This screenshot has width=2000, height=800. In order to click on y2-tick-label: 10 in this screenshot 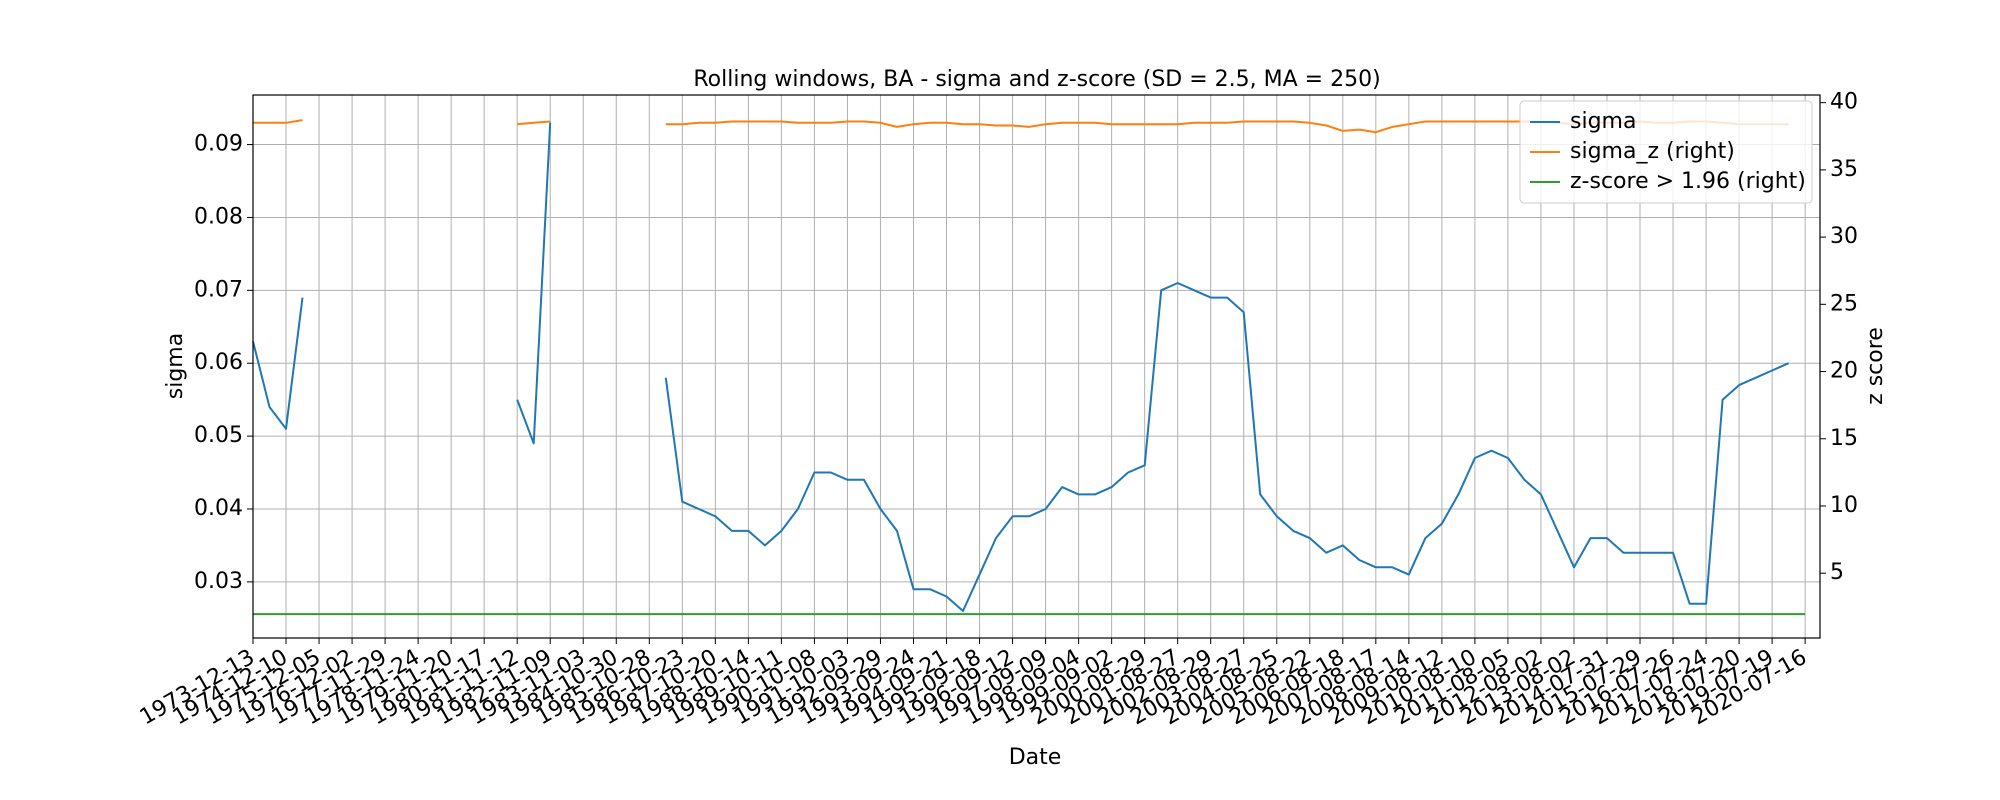, I will do `click(1844, 505)`.